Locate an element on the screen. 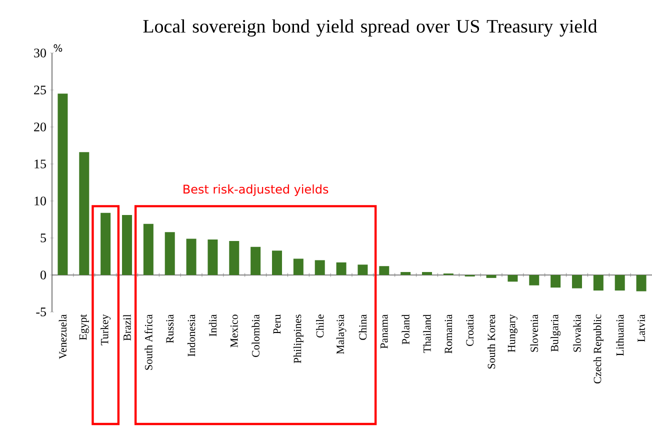  y-tick-label: 0 is located at coordinates (43, 275).